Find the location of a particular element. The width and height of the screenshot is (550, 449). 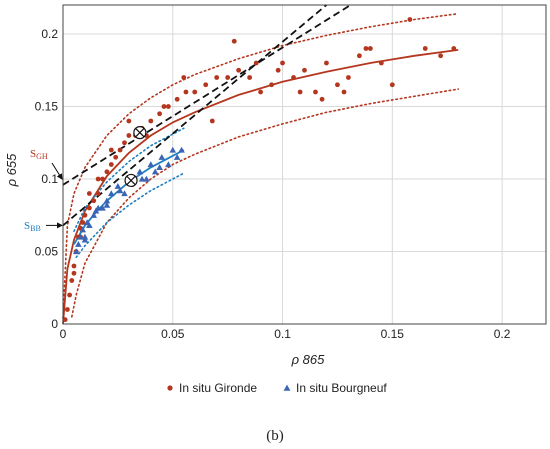

y-tick-label: 0.1 is located at coordinates (49, 179).